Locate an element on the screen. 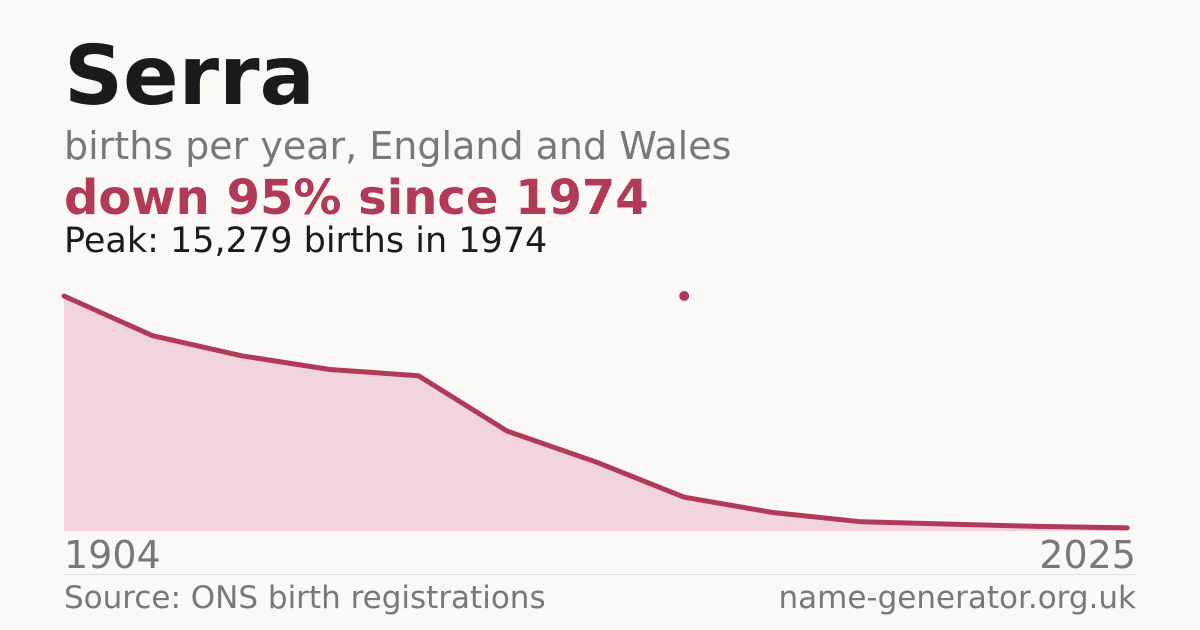 Image resolution: width=1200 pixels, height=630 pixels. peak-annotation: Peak: 15,279 births in 1974 is located at coordinates (306, 241).